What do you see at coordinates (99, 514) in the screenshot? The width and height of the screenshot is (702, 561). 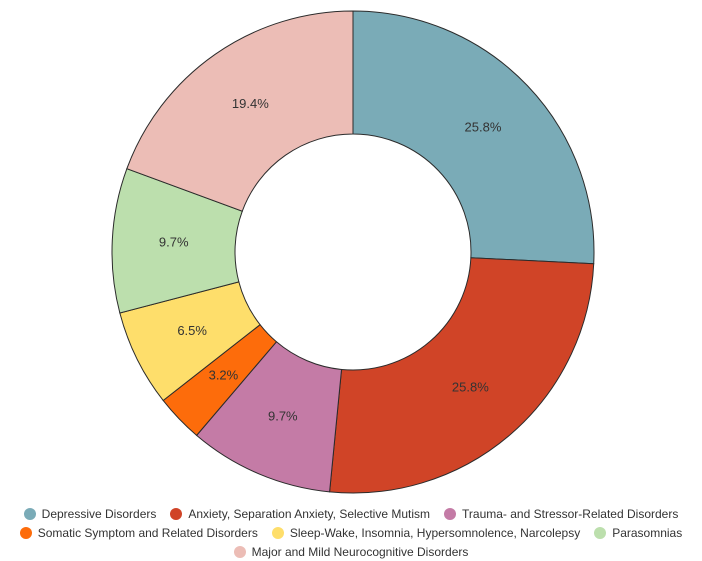 I see `legend-label: Depressive Disorders` at bounding box center [99, 514].